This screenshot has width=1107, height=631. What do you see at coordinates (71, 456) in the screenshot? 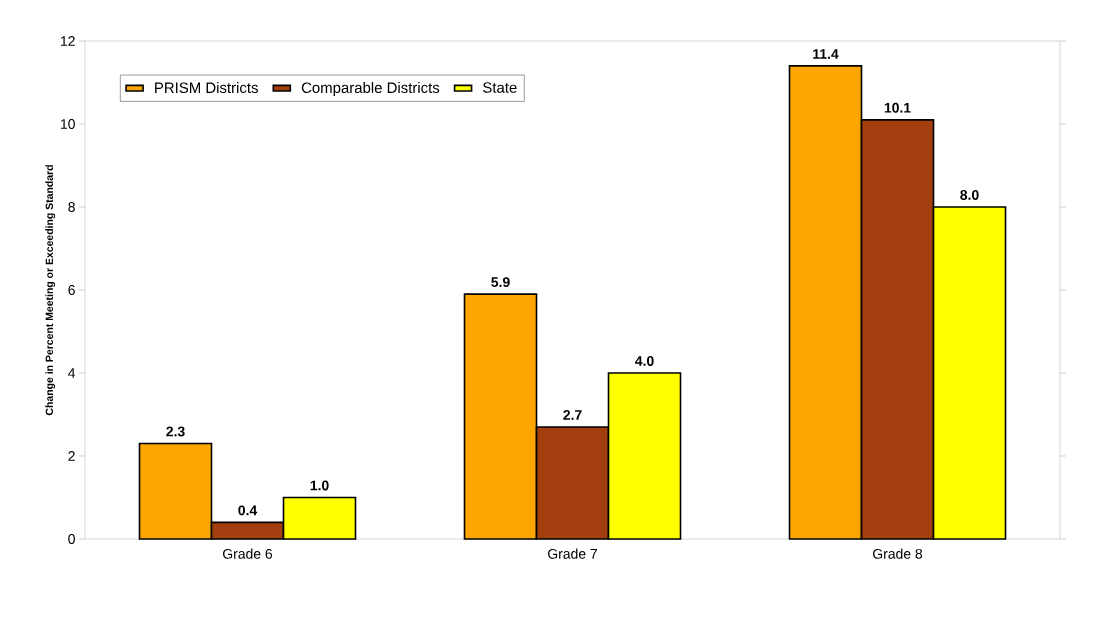
I see `y-tick-label: 2` at bounding box center [71, 456].